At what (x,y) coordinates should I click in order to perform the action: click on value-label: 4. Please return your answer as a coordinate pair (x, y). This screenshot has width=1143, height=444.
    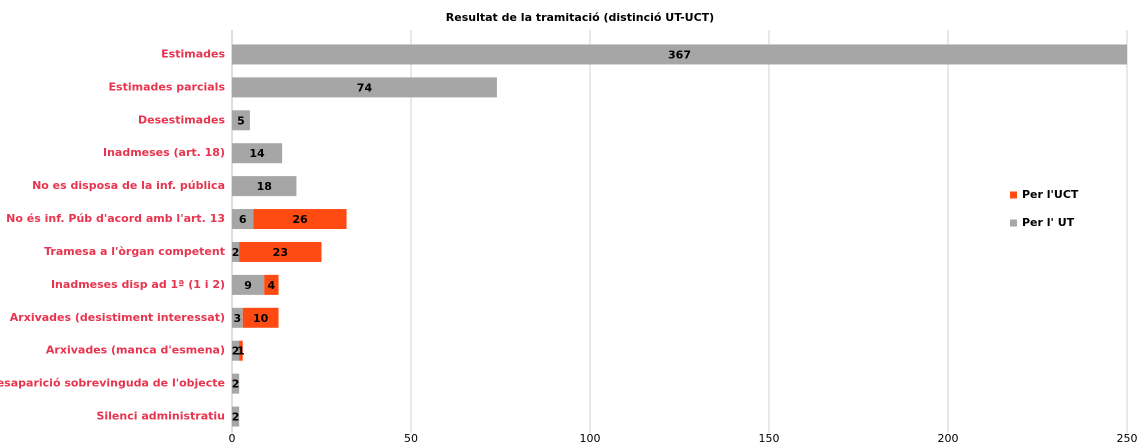
    Looking at the image, I should click on (272, 285).